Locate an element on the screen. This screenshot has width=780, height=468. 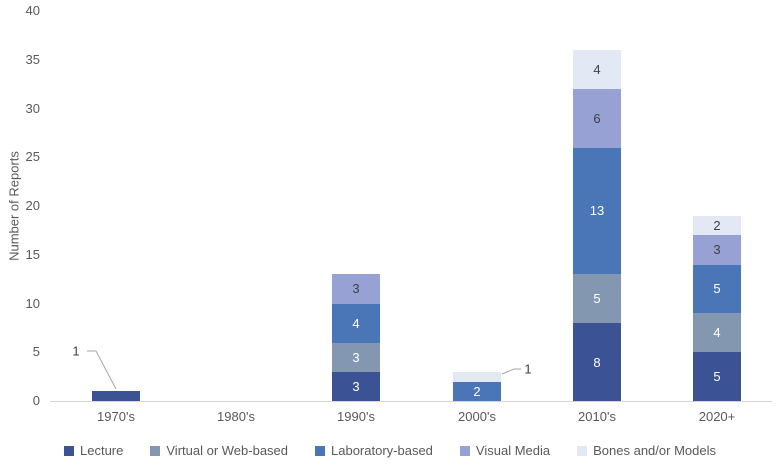
x-category-label: 1980's is located at coordinates (236, 416).